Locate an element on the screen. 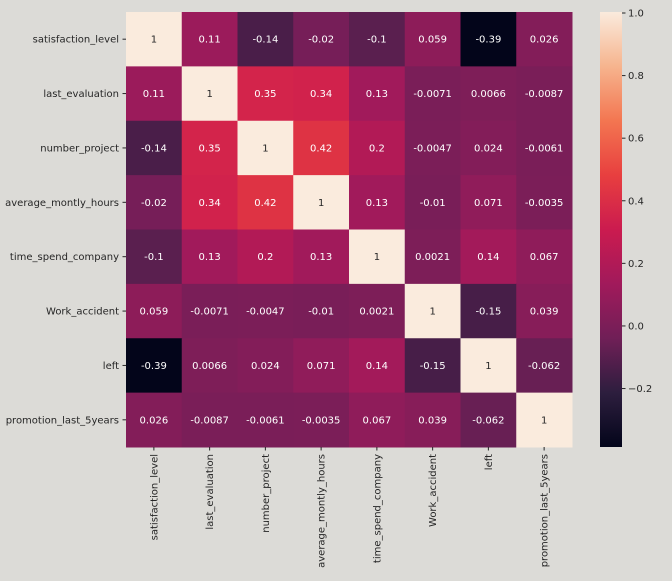  cell-annotation: 0.14 is located at coordinates (488, 257).